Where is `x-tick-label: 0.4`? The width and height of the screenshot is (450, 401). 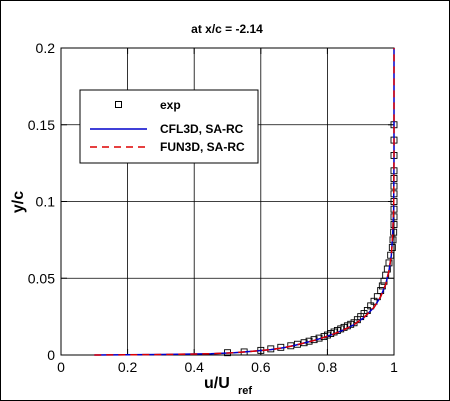 x-tick-label: 0.4 is located at coordinates (194, 367).